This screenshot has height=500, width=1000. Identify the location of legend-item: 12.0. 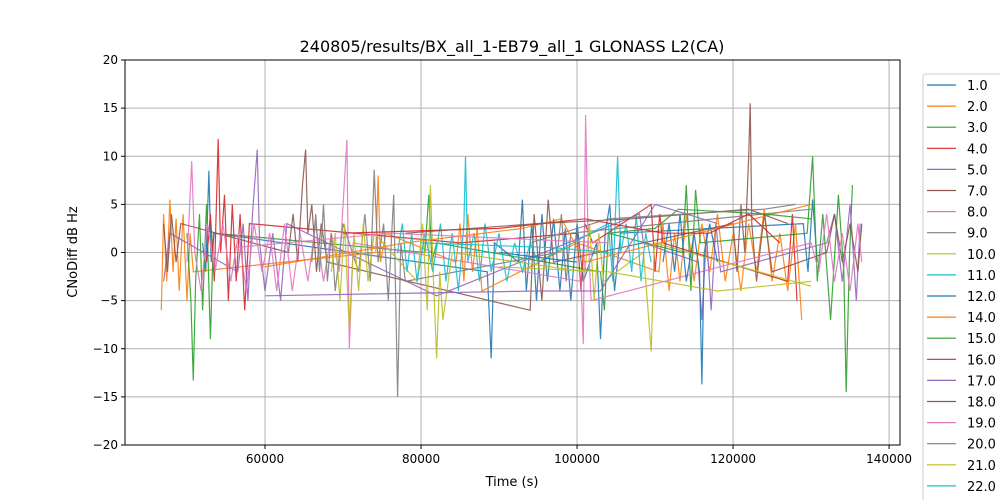
(961, 297).